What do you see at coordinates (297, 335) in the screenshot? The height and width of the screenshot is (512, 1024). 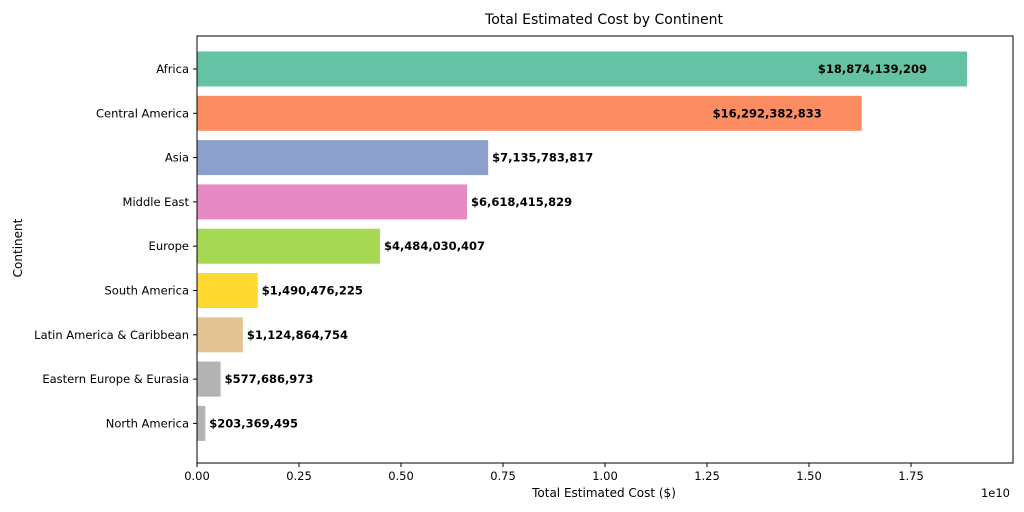 I see `bar-value-label: $1,124,864,754` at bounding box center [297, 335].